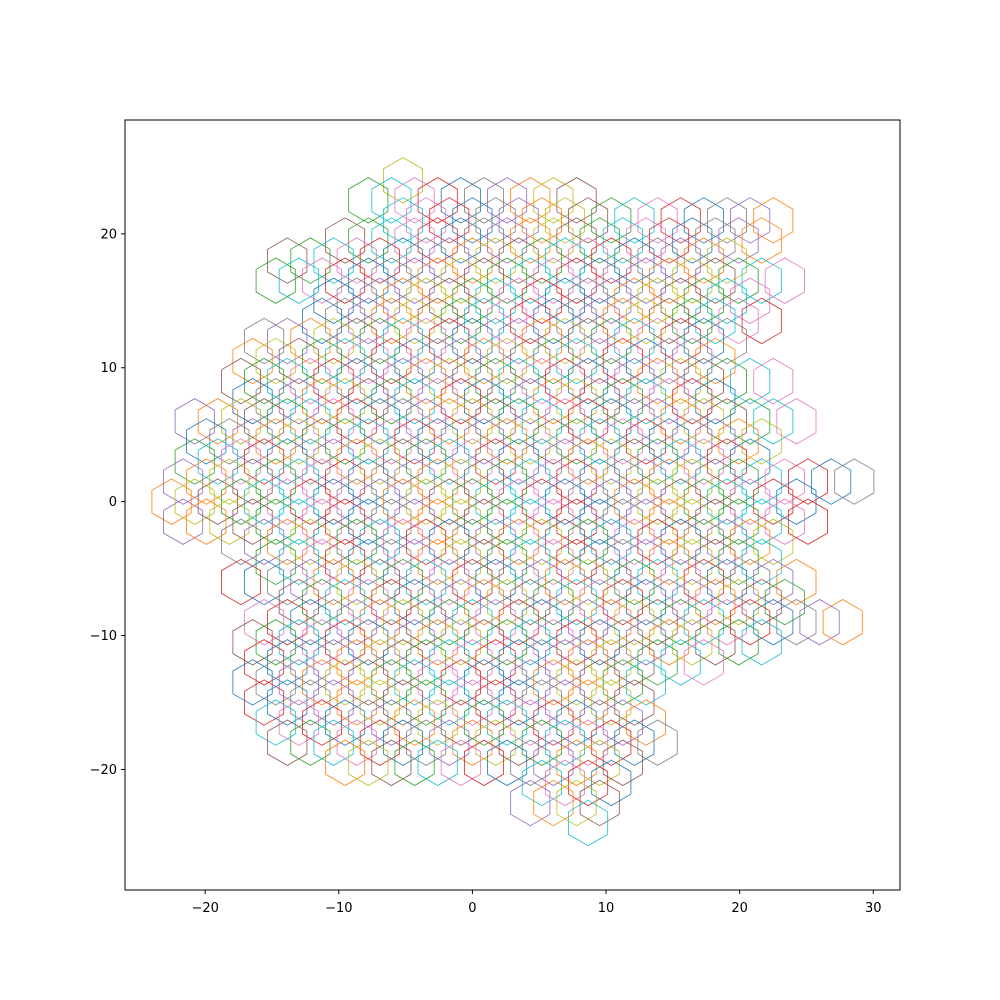 The image size is (1000, 1000). I want to click on x-axis: −20 −10 0 10 20 30, so click(536, 903).